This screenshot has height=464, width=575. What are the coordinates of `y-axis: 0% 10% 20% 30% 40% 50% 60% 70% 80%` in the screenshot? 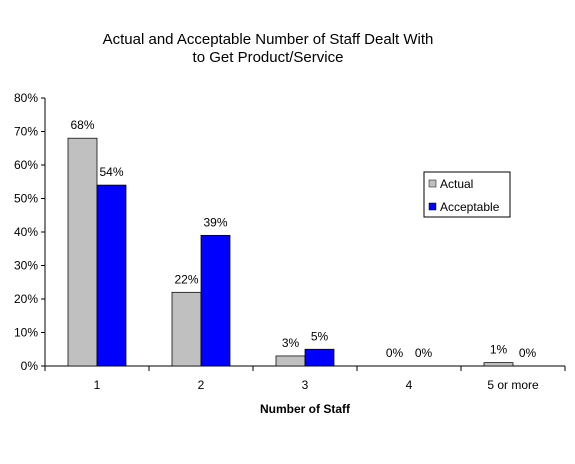 It's located at (30, 232).